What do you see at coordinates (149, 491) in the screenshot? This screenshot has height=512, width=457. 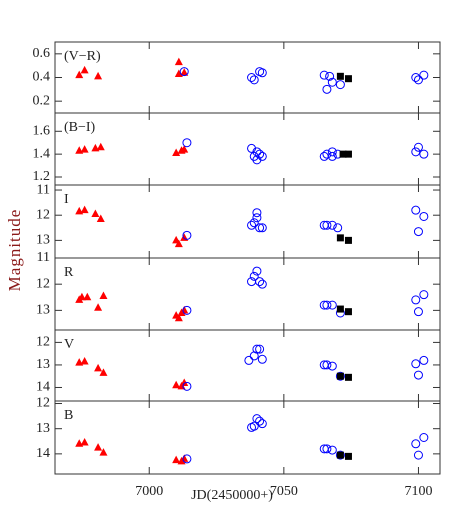 I see `x-tick-label: 7000` at bounding box center [149, 491].